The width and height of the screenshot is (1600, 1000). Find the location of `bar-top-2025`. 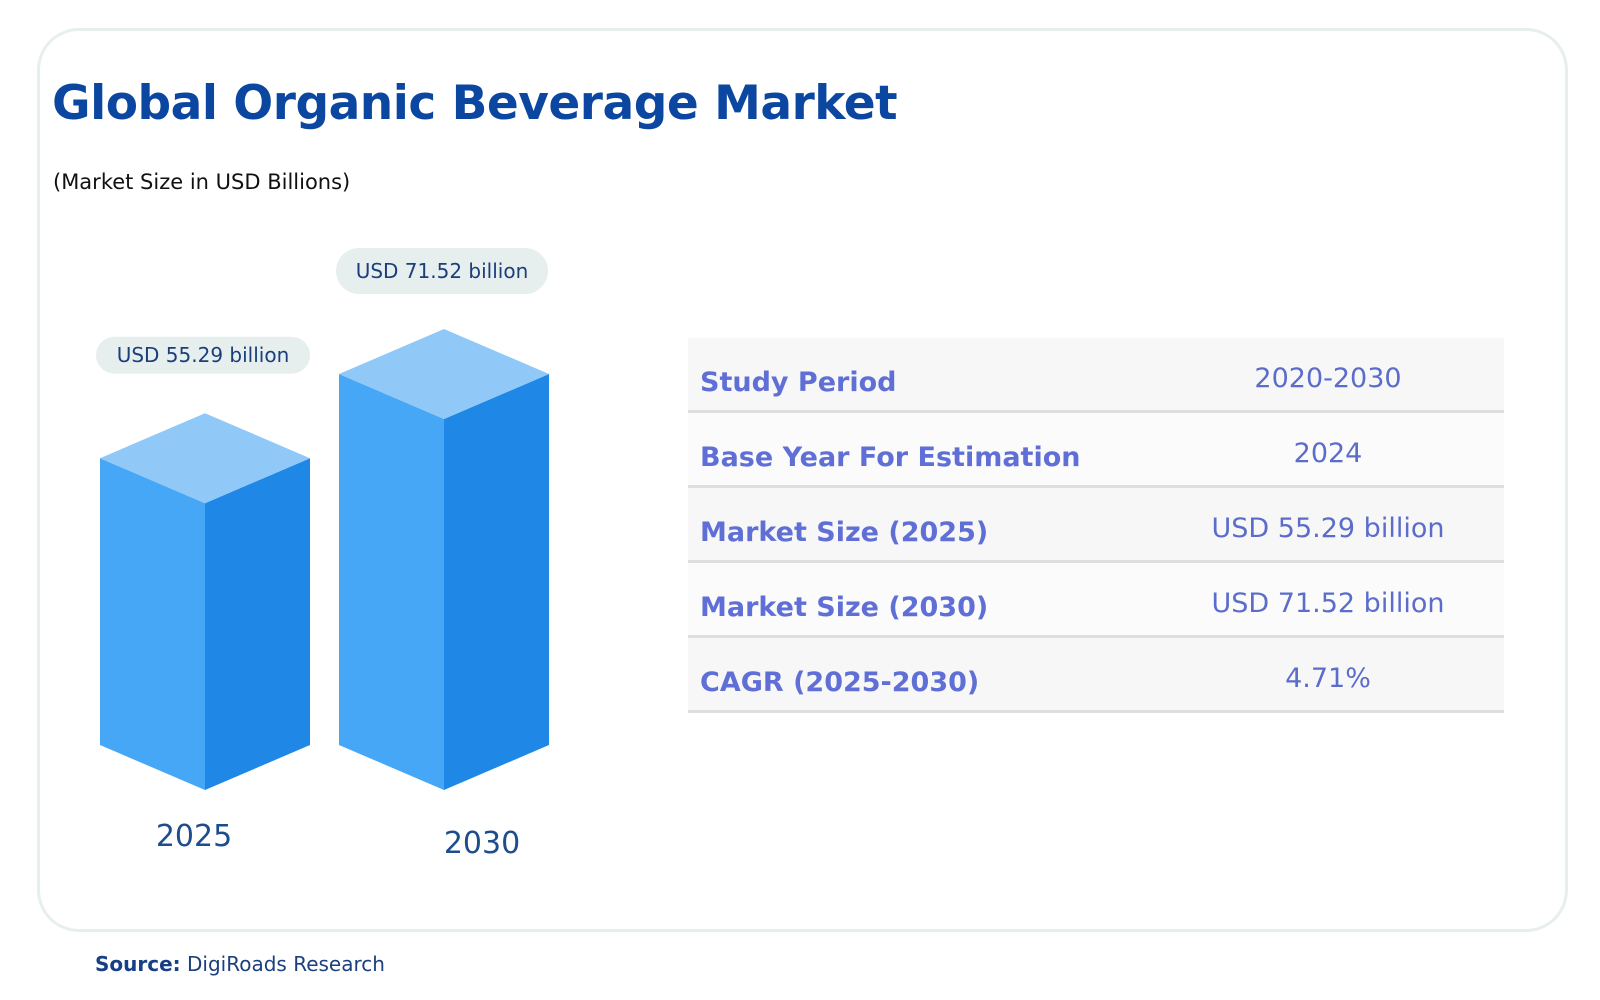

bar-top-2025 is located at coordinates (205, 458).